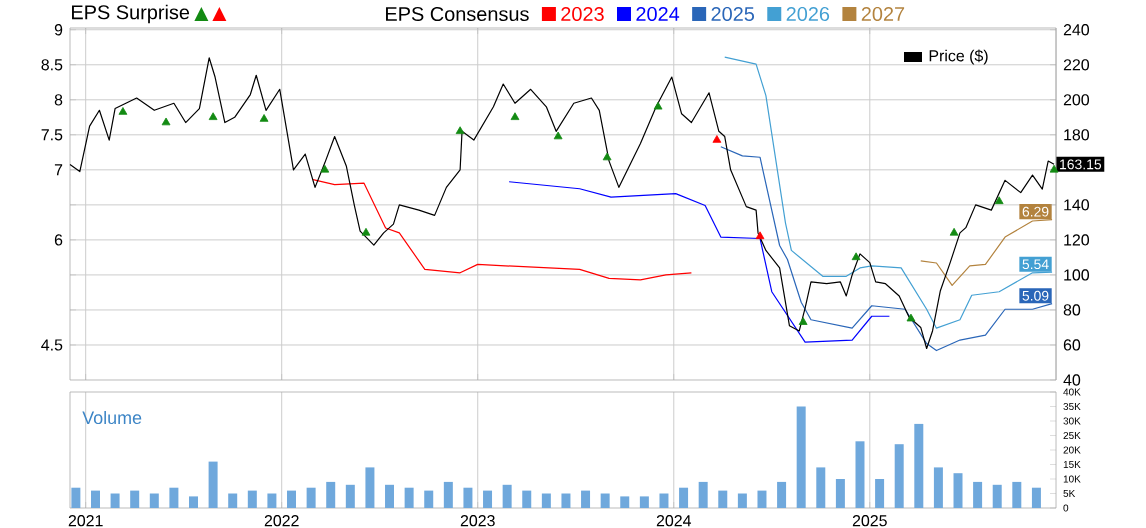 Image resolution: width=1146 pixels, height=528 pixels. What do you see at coordinates (457, 14) in the screenshot?
I see `legend-title: EPS Consensus` at bounding box center [457, 14].